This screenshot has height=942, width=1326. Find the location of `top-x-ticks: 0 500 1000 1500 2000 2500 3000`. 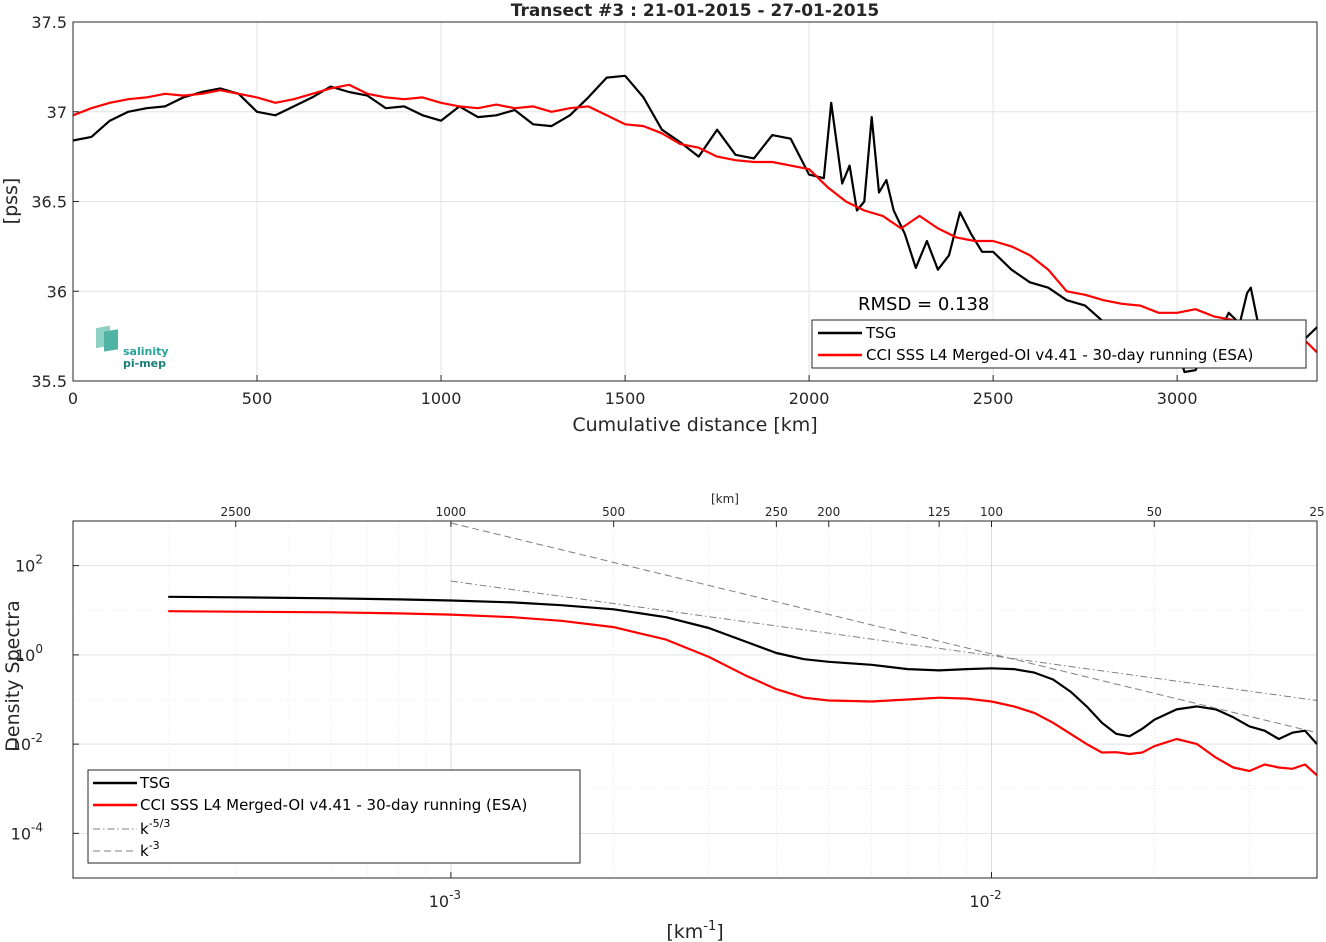

top-x-ticks: 0 500 1000 1500 2000 2500 3000 is located at coordinates (633, 391).